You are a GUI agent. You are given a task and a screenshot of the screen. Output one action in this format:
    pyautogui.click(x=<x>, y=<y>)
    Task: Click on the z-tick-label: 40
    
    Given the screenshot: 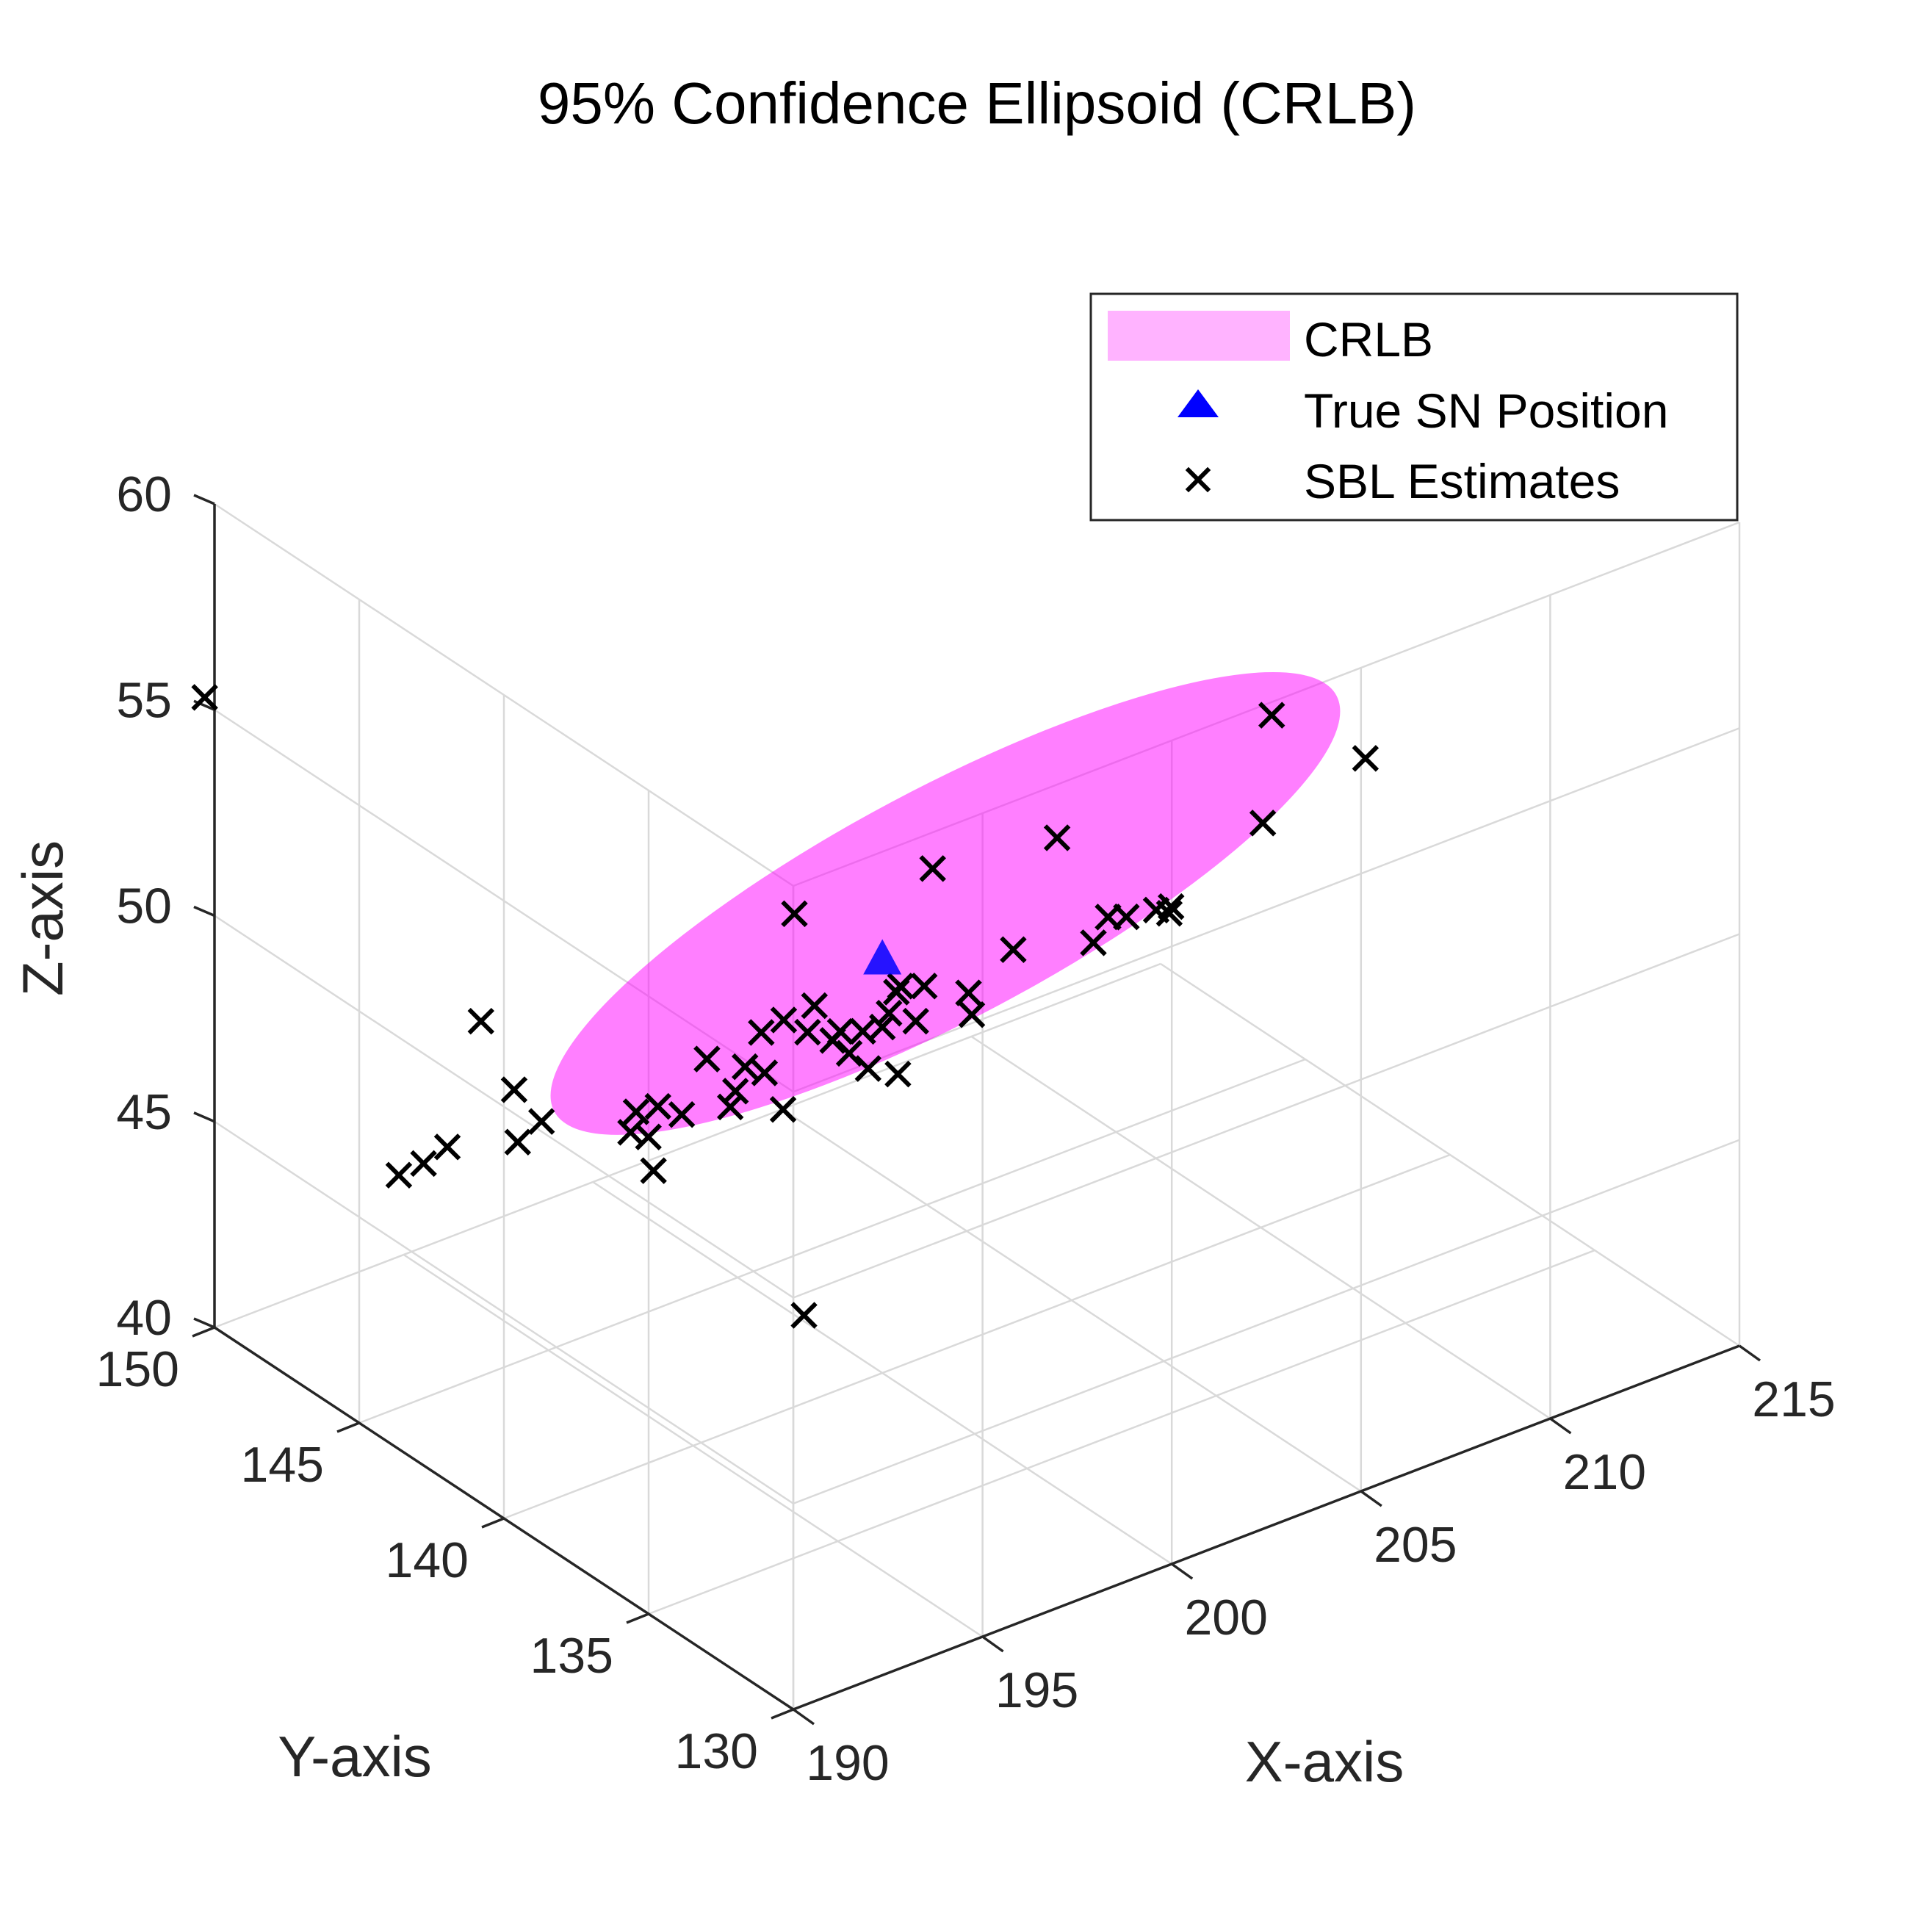 What is the action you would take?
    pyautogui.click(x=144, y=1318)
    